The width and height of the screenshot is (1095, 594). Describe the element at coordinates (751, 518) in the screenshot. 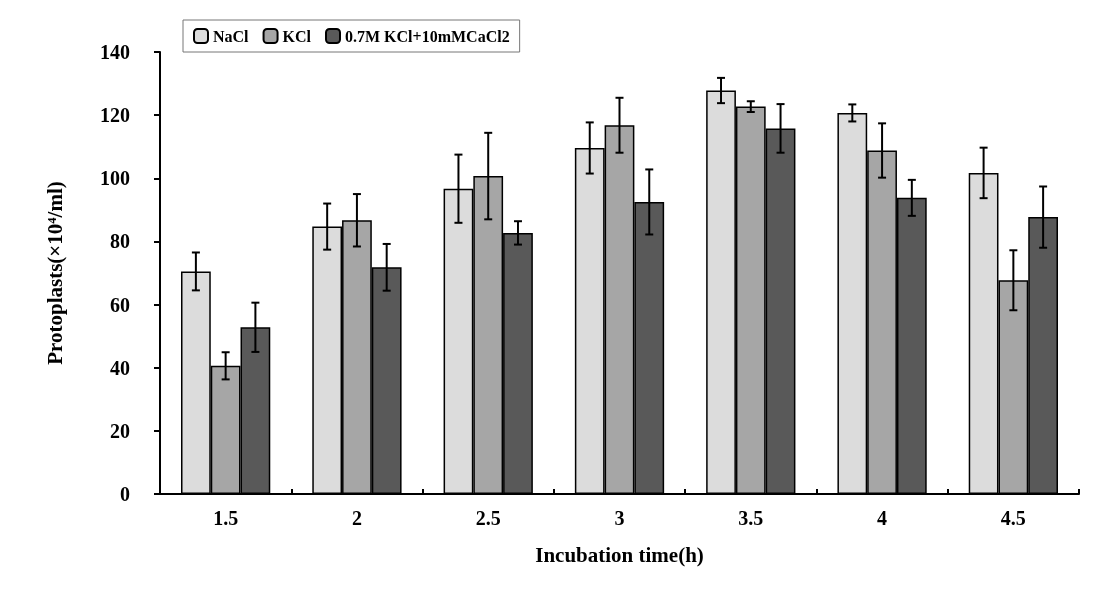

I see `x-tick-label: 3.5` at that location.